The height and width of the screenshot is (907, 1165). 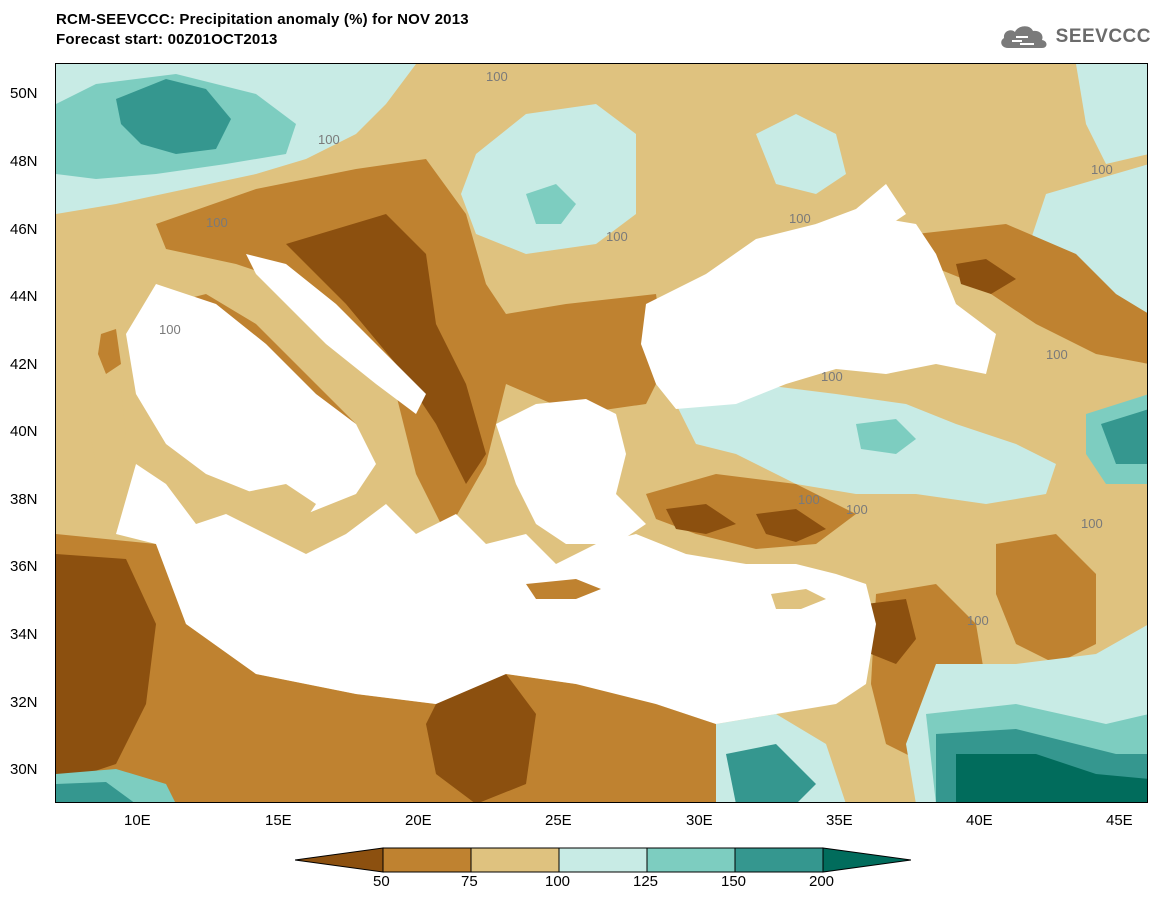 What do you see at coordinates (109, 351) in the screenshot?
I see `island-corsica` at bounding box center [109, 351].